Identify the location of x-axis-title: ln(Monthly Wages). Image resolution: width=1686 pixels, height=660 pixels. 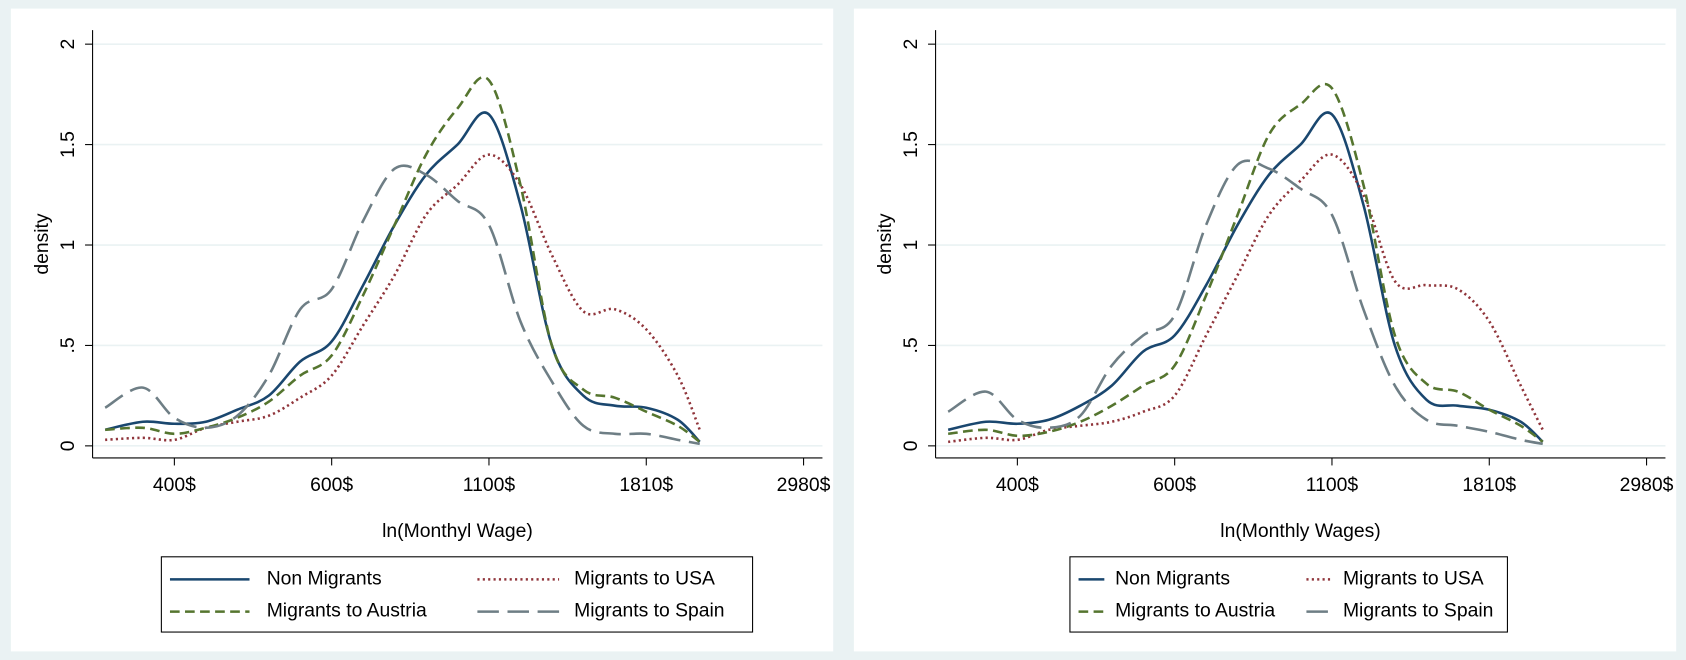
(1300, 531).